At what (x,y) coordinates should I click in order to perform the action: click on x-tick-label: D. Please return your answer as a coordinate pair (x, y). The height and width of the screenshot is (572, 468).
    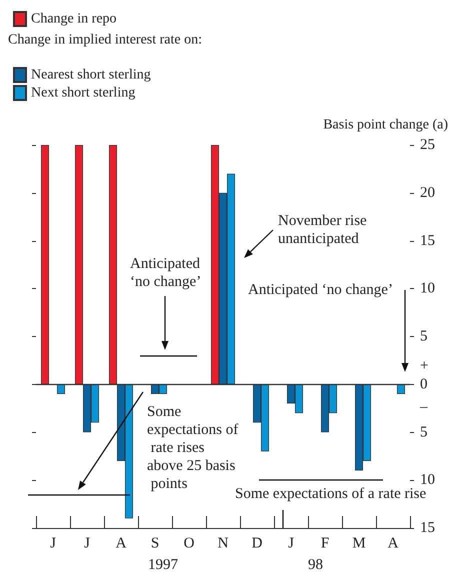
    Looking at the image, I should click on (257, 544).